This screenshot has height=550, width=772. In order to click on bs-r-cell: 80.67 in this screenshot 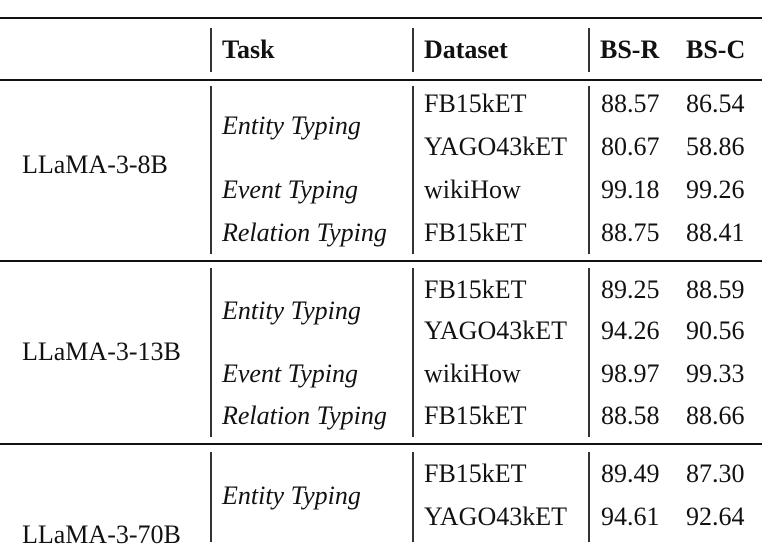, I will do `click(630, 146)`.